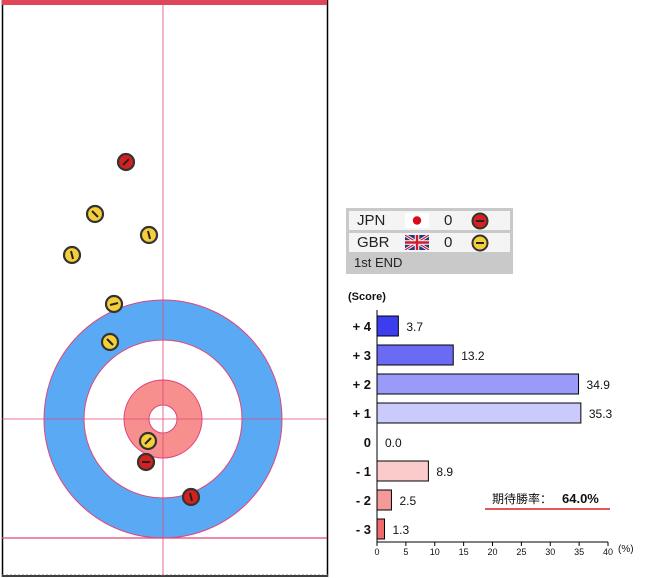 Image resolution: width=650 pixels, height=578 pixels. I want to click on value-label: 0.0, so click(393, 443).